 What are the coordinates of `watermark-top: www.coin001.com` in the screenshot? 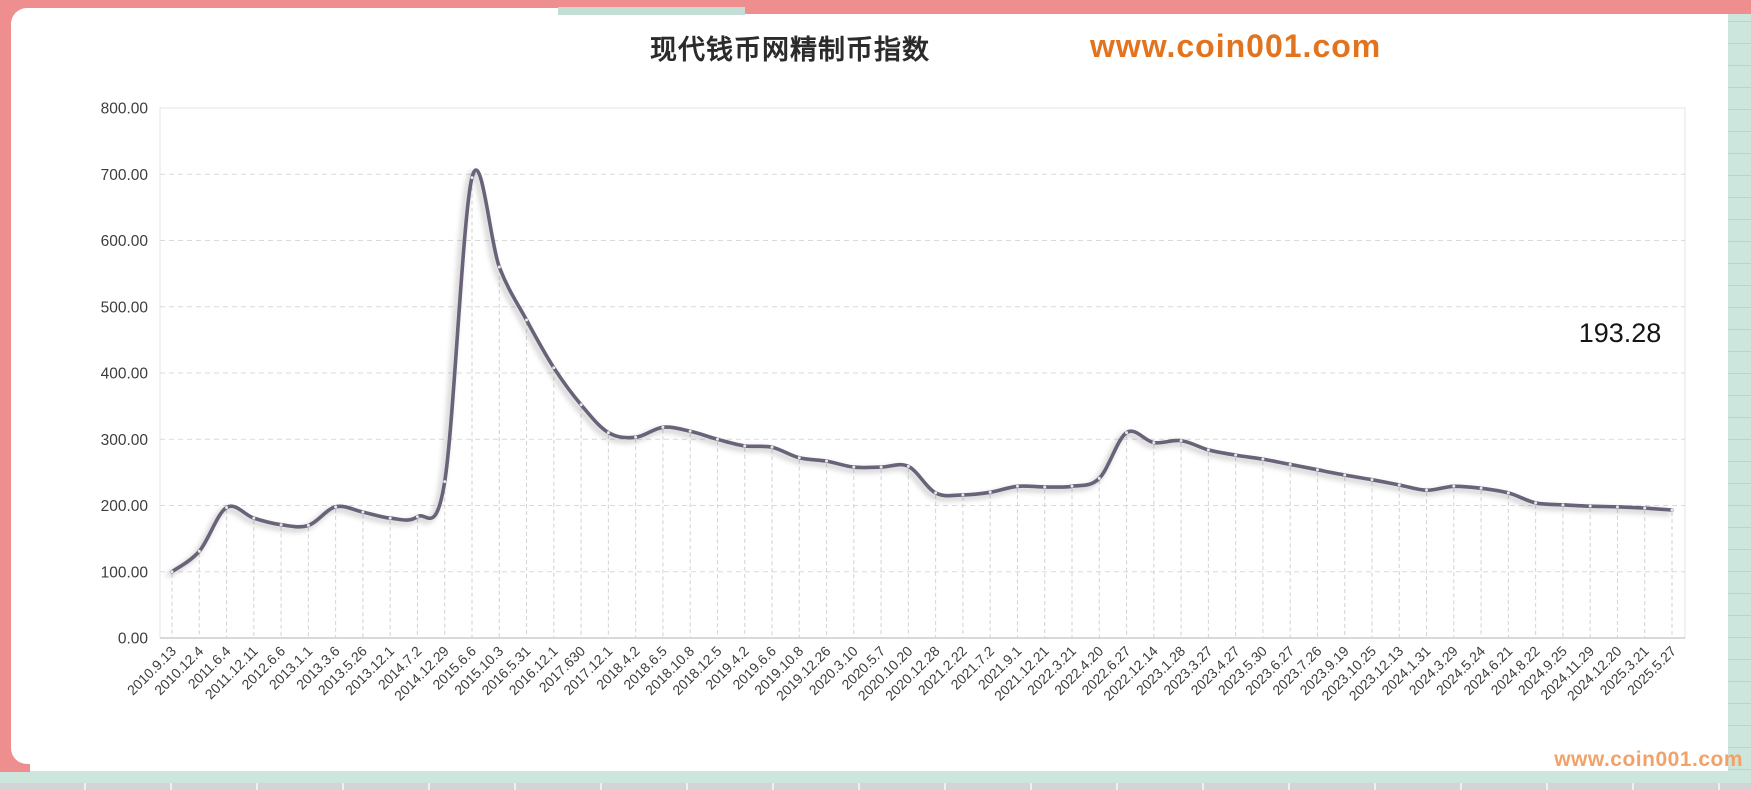 It's located at (1236, 46).